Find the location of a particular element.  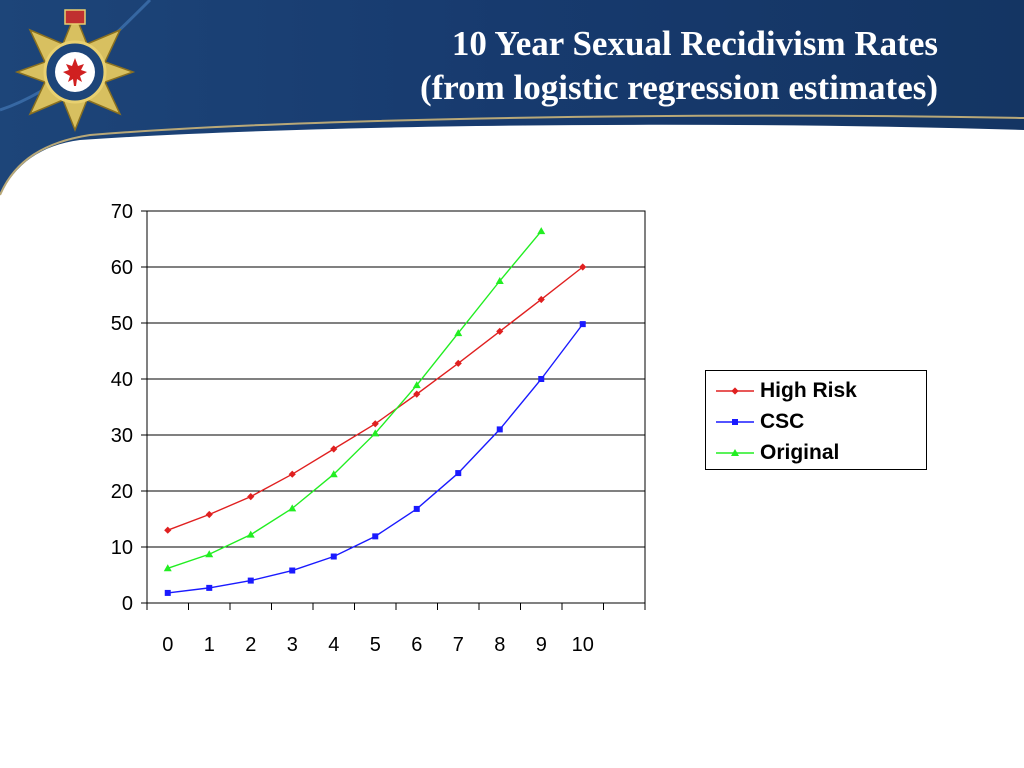

chart-legend: High Risk CSC Original is located at coordinates (816, 420).